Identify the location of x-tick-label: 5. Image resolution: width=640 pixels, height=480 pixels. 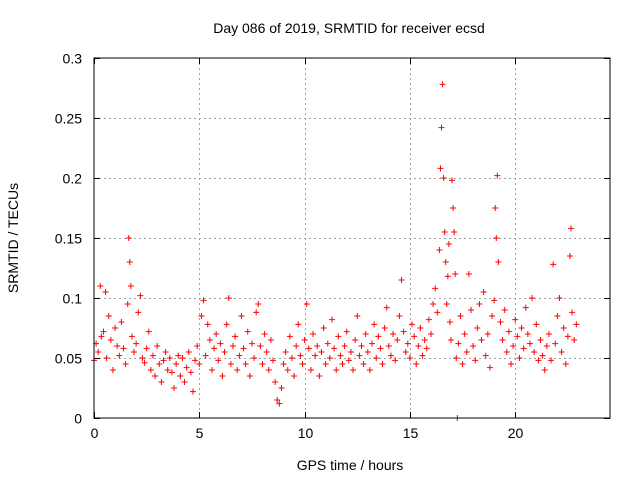
(200, 433).